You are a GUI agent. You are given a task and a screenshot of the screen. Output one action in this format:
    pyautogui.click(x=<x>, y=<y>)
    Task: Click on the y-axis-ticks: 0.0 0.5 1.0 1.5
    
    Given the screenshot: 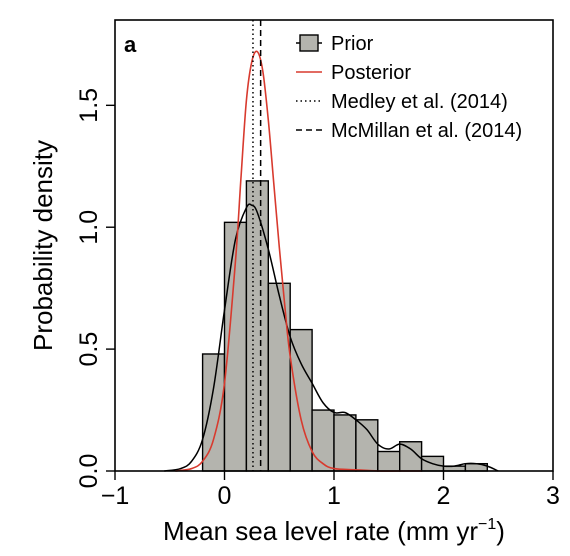 What is the action you would take?
    pyautogui.click(x=95, y=288)
    